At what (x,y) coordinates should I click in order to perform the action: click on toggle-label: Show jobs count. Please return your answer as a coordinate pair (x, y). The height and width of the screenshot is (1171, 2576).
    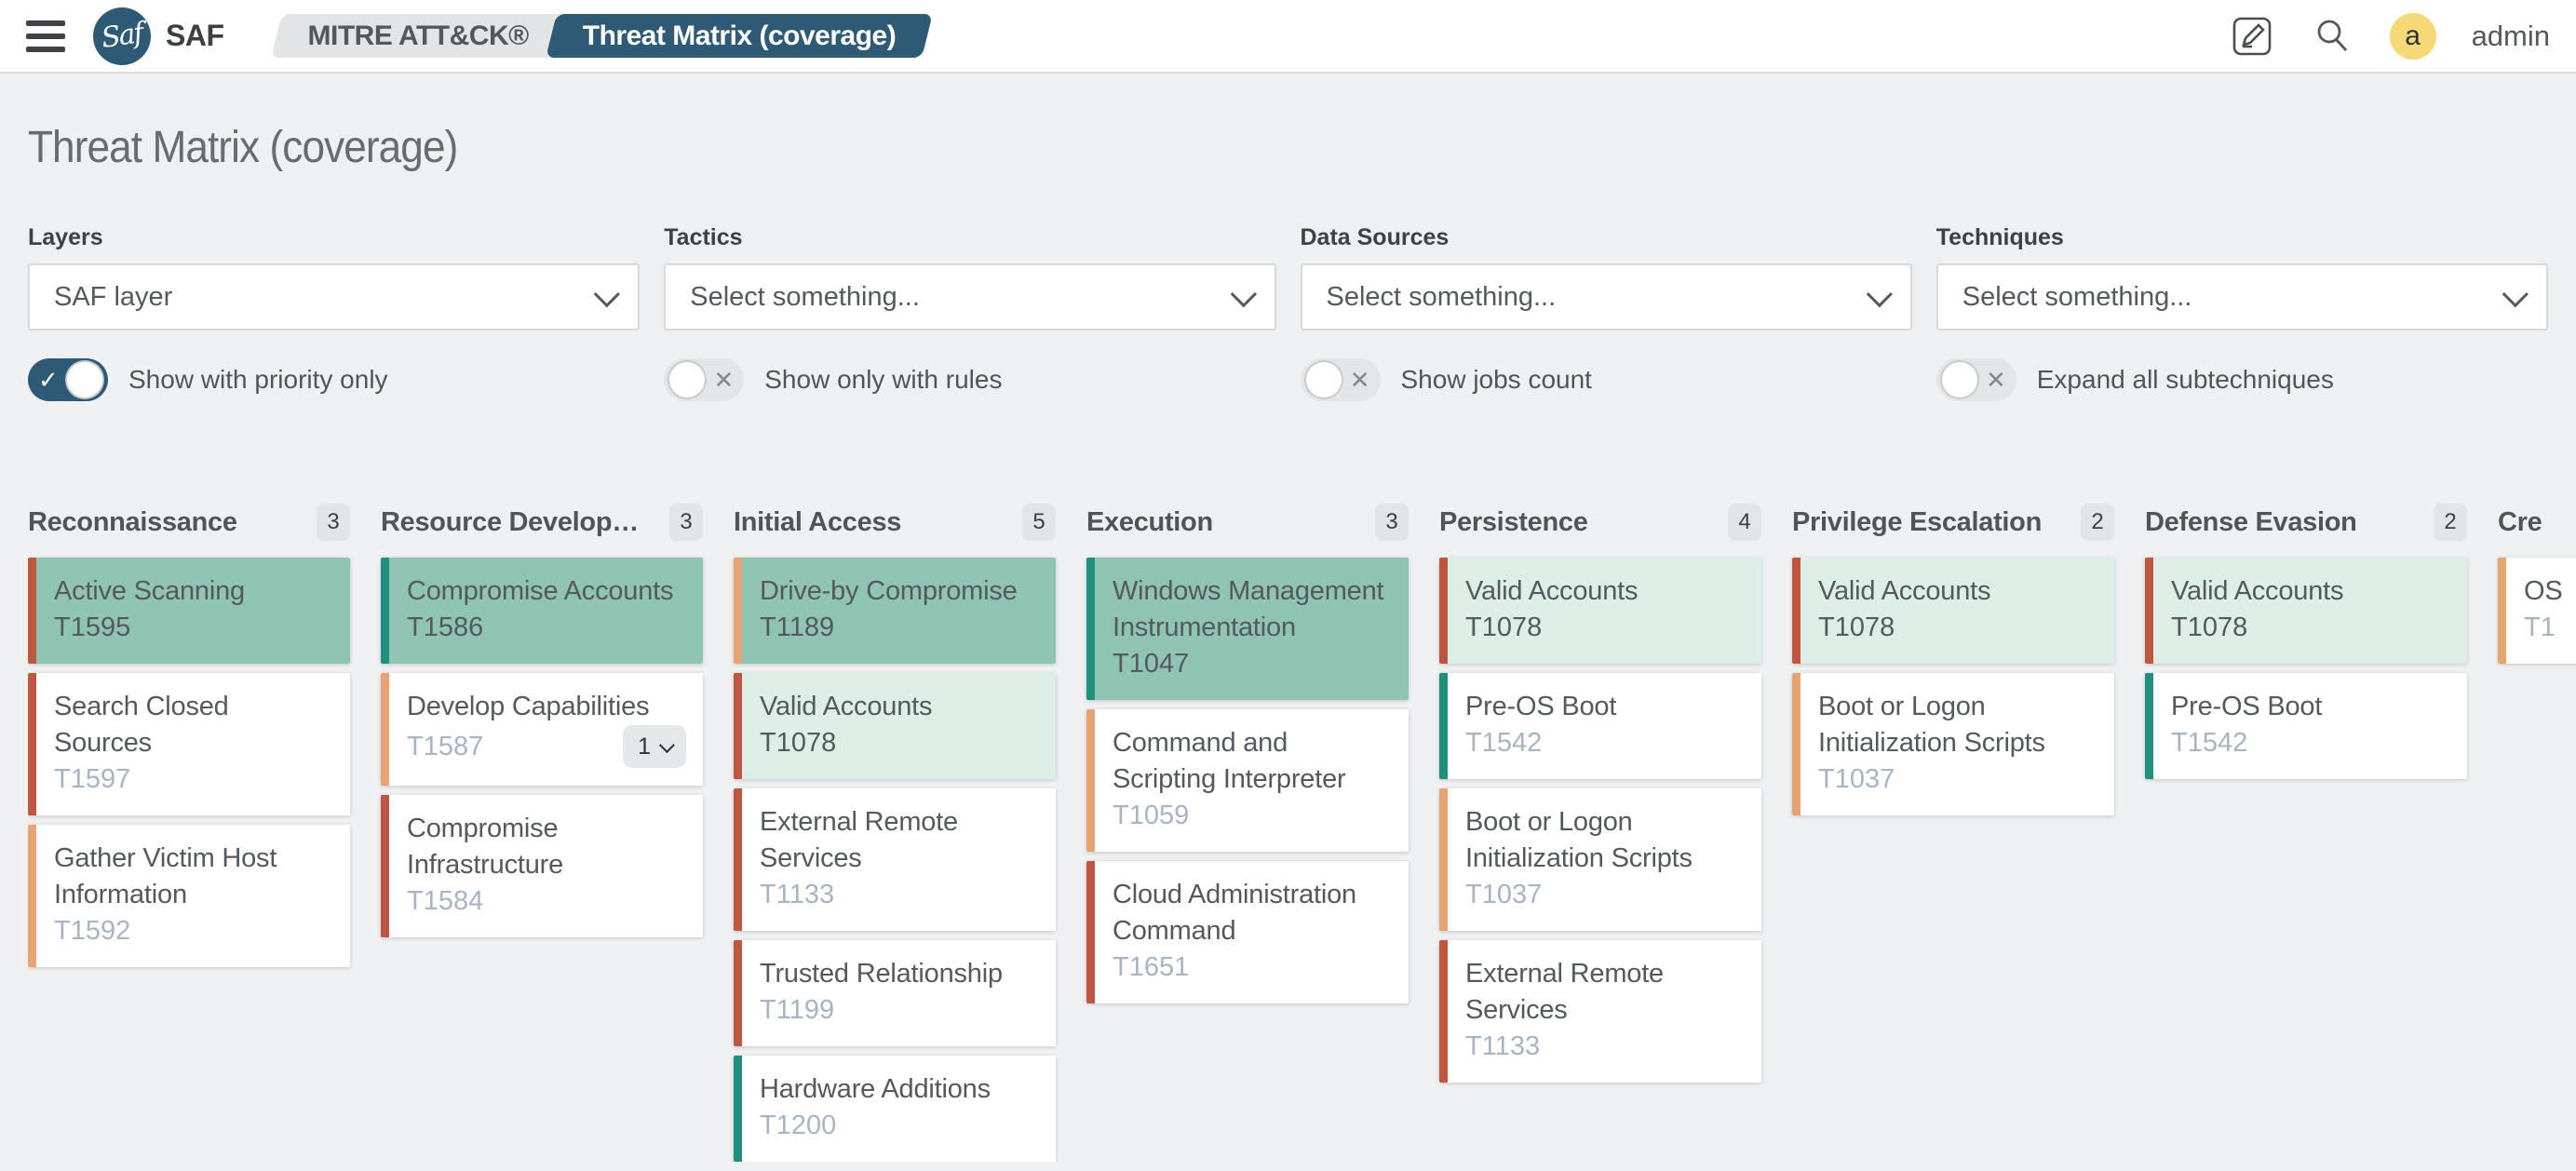
    Looking at the image, I should click on (1496, 379).